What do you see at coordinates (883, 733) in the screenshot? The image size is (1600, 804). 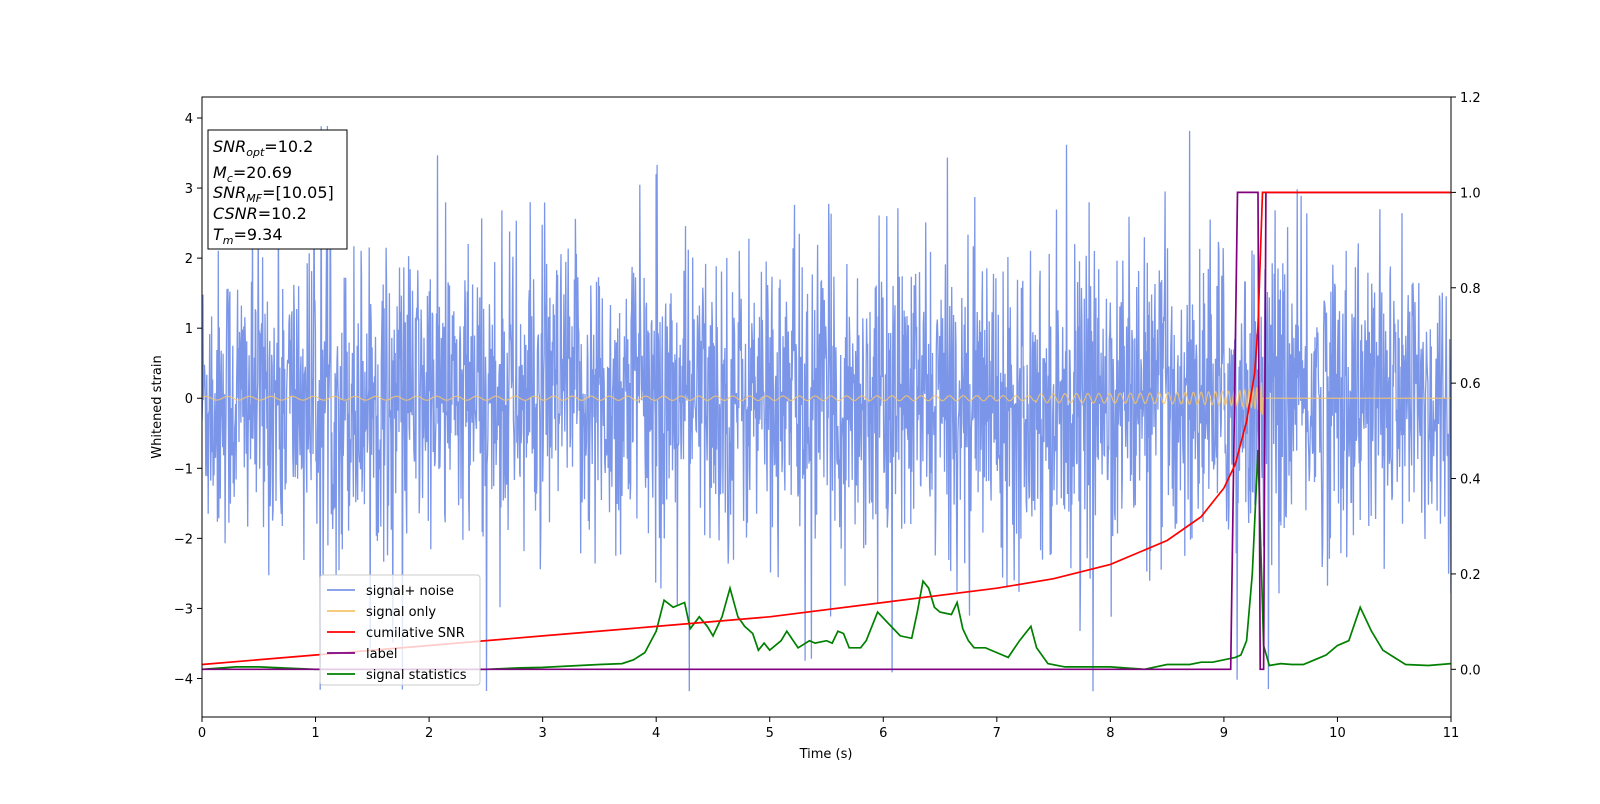 I see `x-tick-label: 6` at bounding box center [883, 733].